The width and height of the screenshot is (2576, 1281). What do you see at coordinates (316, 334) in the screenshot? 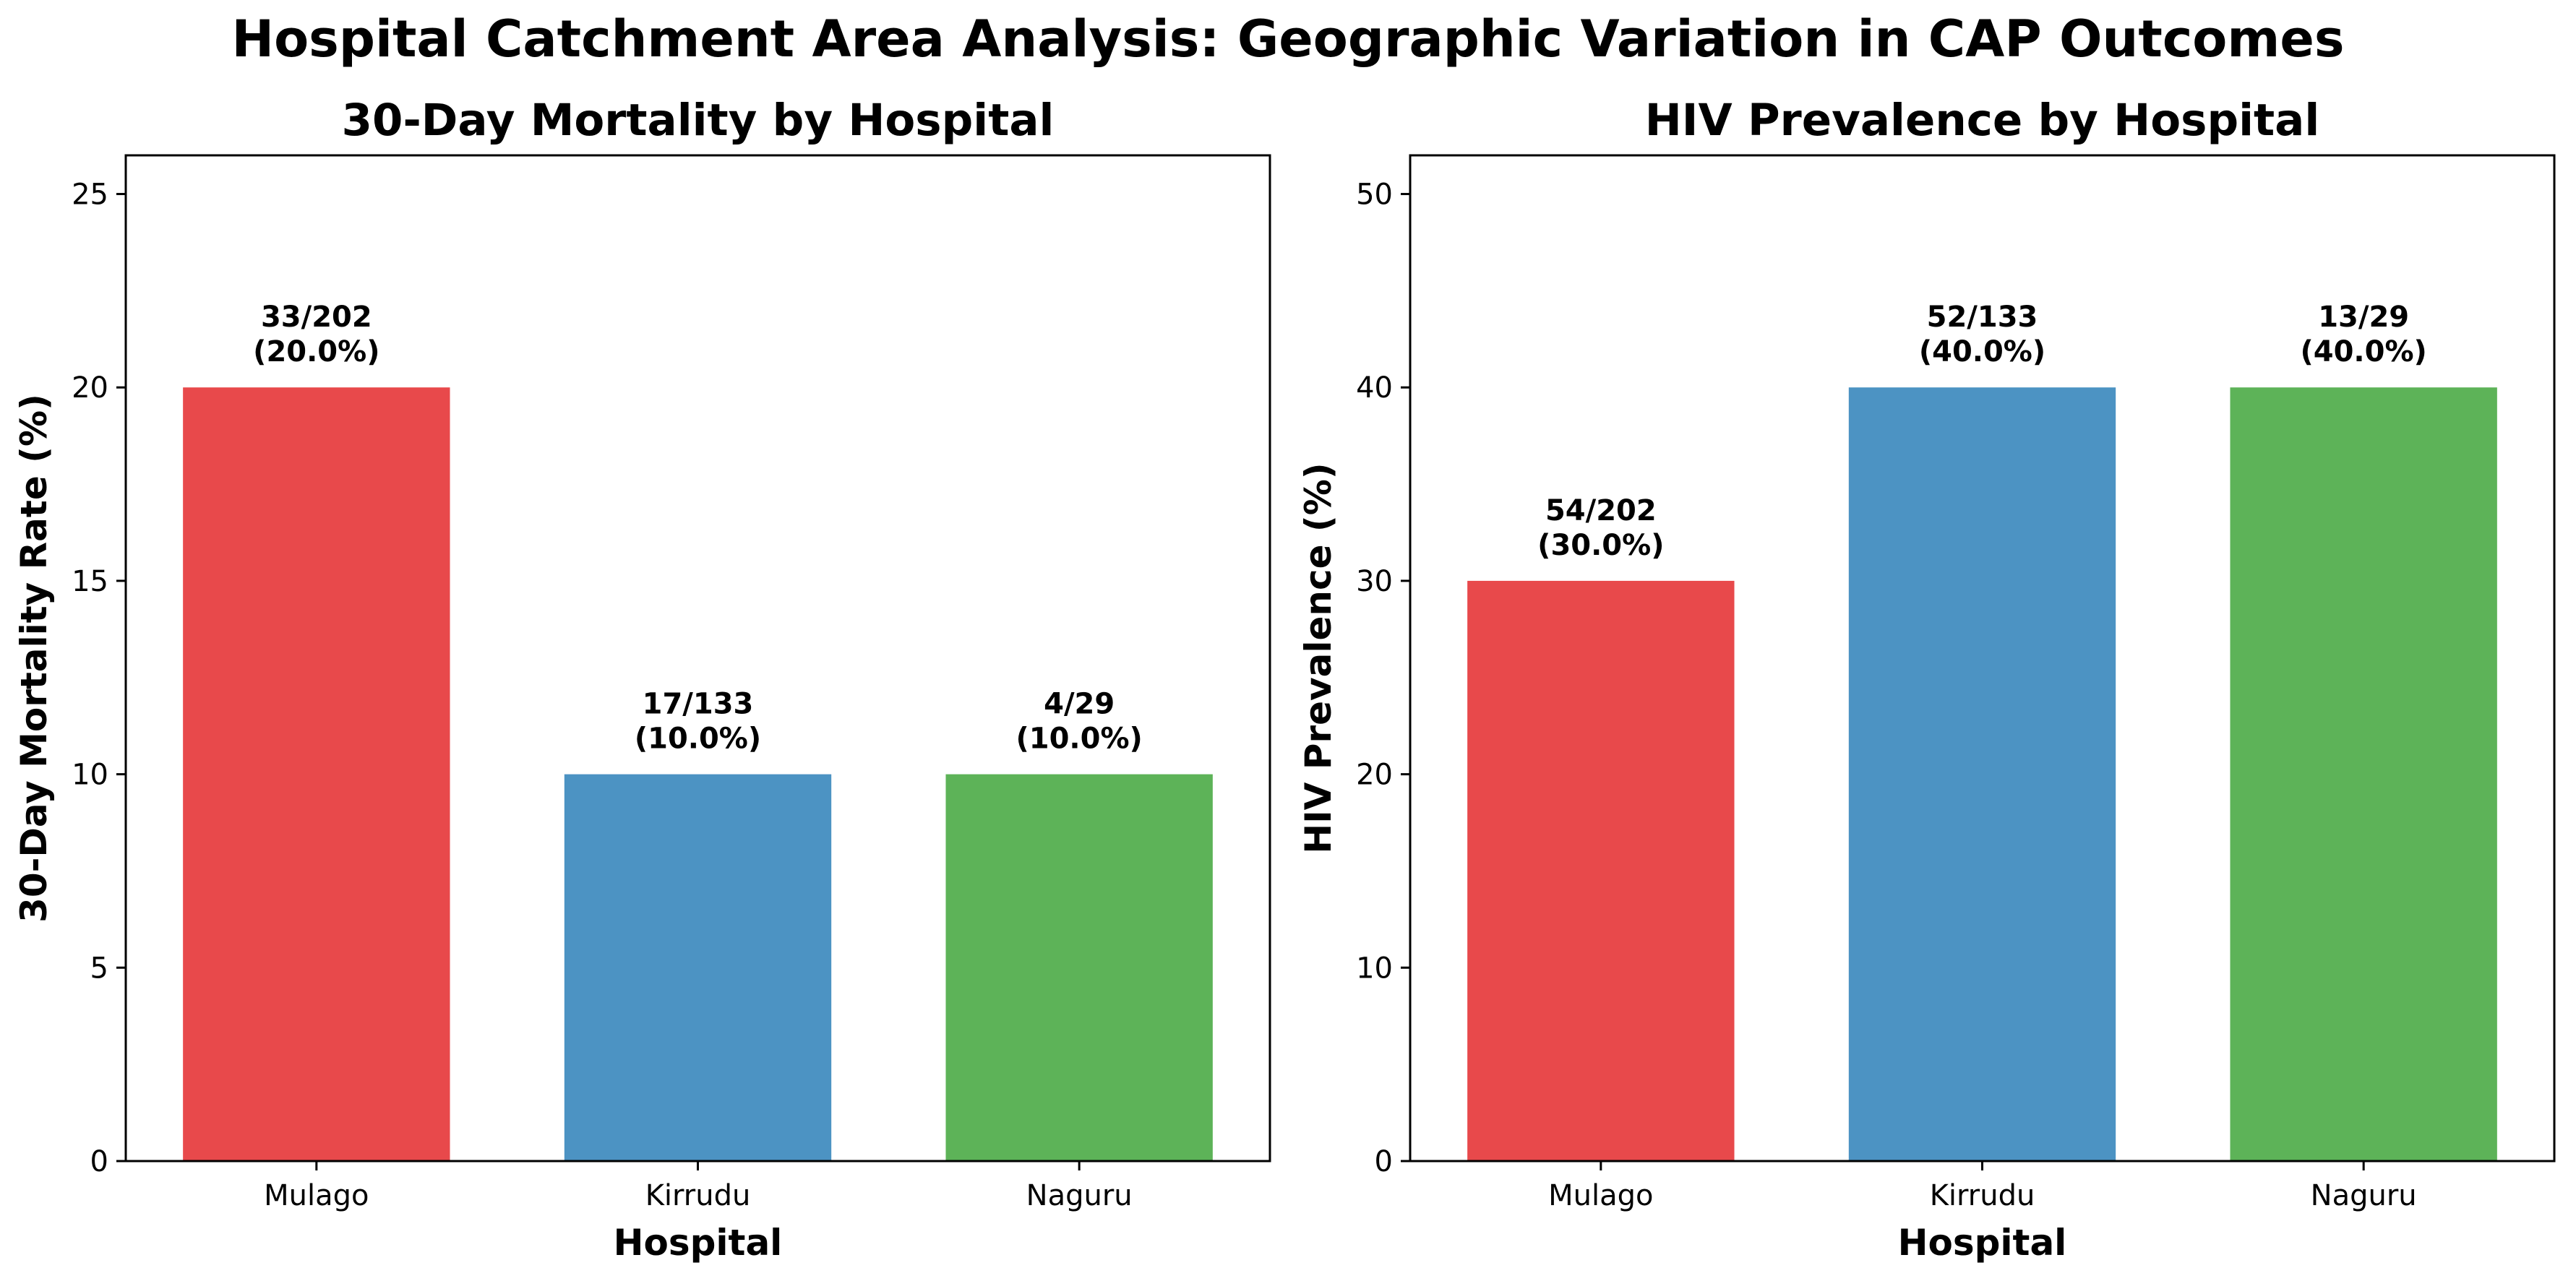
I see `bar-data-label: 33/202 (20.0%)` at bounding box center [316, 334].